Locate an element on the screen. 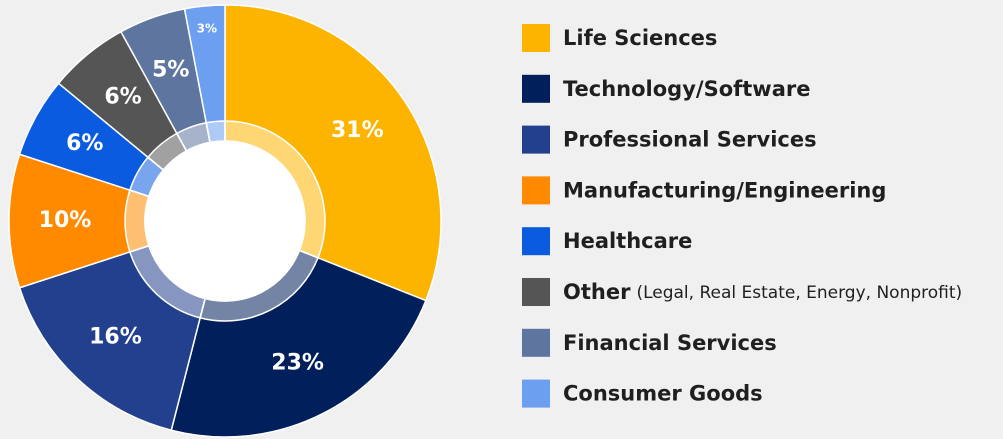 The width and height of the screenshot is (1003, 439). legend-label: Manufacturing/Engineering is located at coordinates (724, 190).